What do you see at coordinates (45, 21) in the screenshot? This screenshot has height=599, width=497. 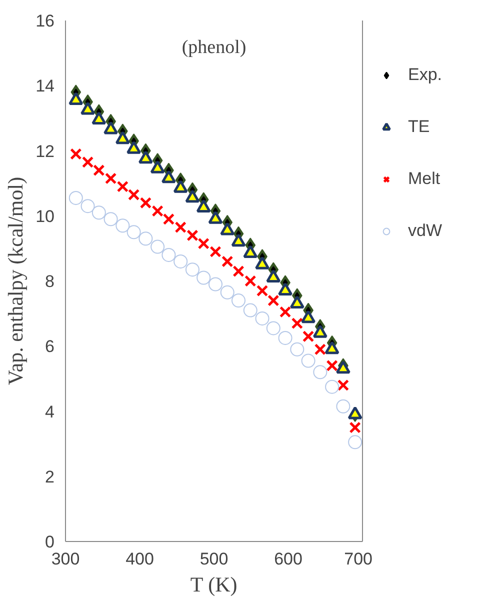 I see `y-tick-label: 16` at bounding box center [45, 21].